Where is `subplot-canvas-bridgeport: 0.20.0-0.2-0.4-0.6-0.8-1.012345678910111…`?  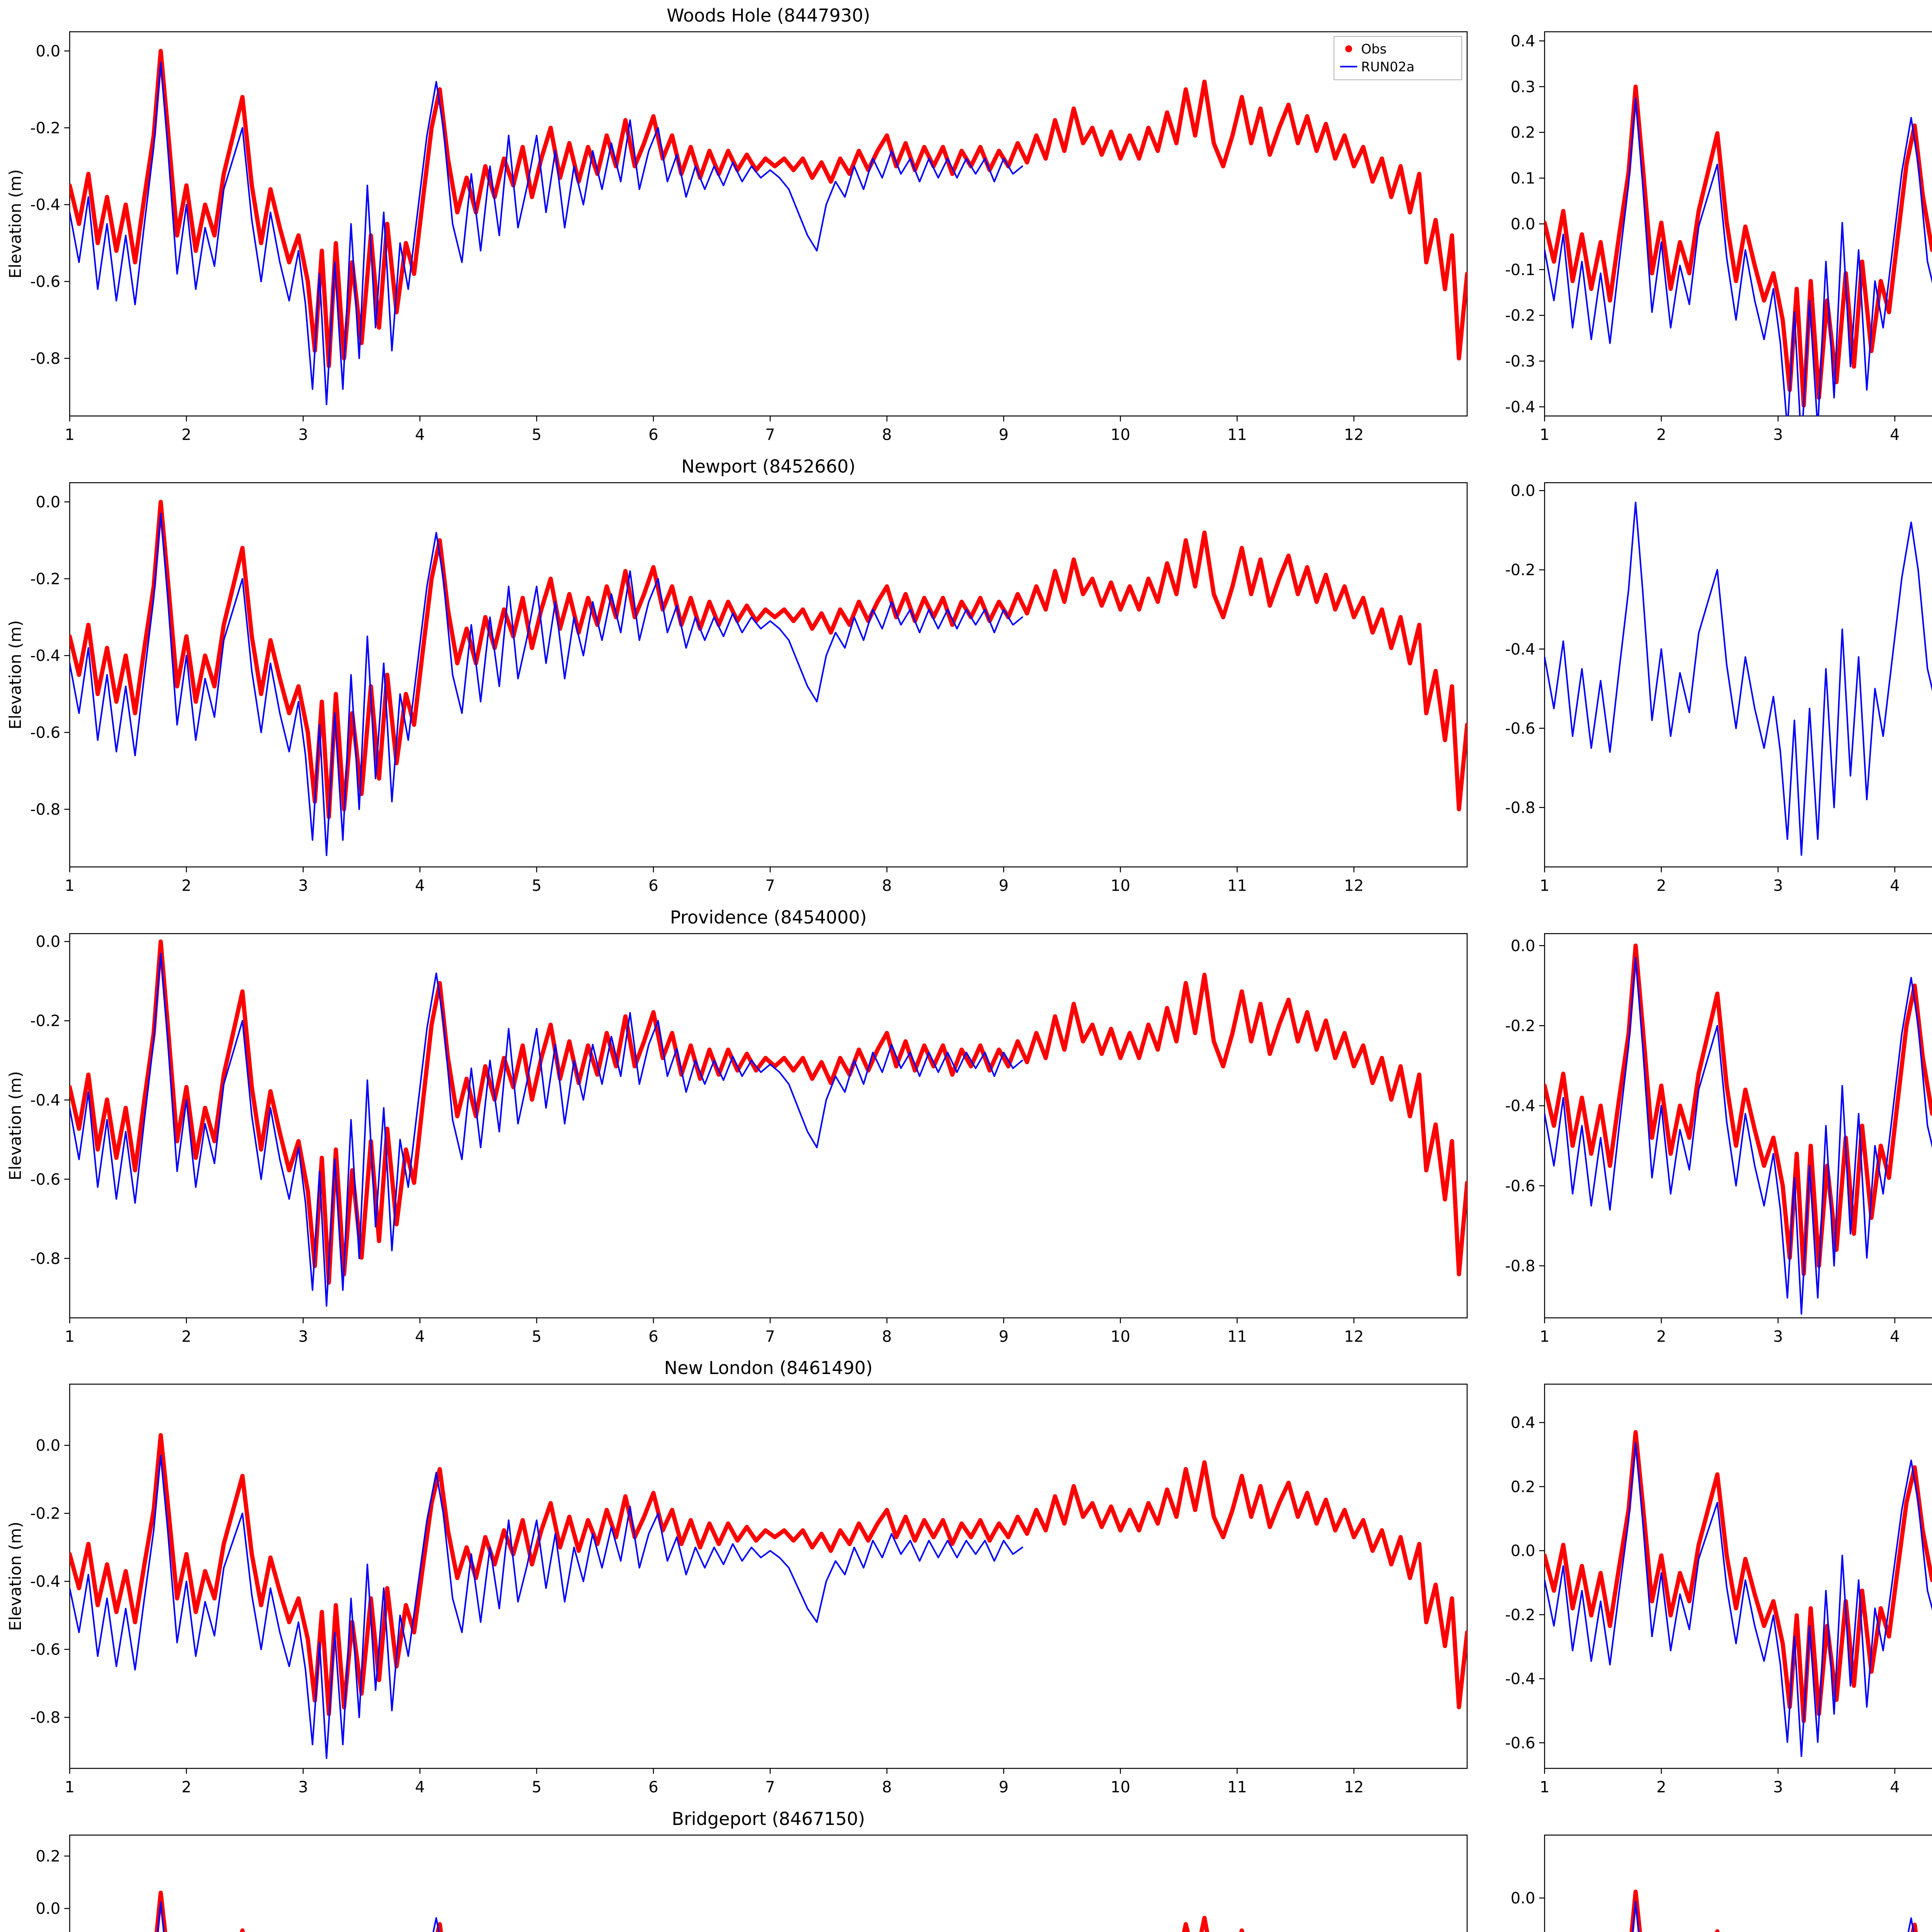 subplot-canvas-bridgeport: 0.20.0-0.2-0.4-0.6-0.8-1.012345678910111… is located at coordinates (752, 1870).